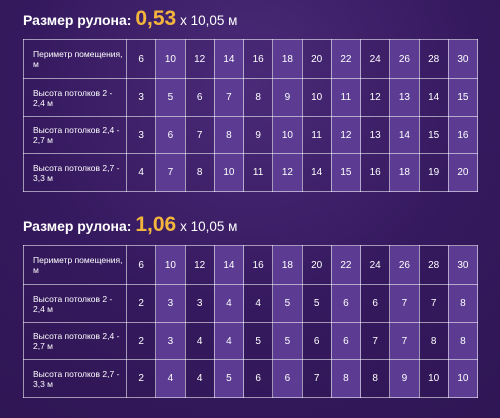 This screenshot has width=500, height=418. Describe the element at coordinates (346, 59) in the screenshot. I see `perimeter-value-cell: 22` at that location.